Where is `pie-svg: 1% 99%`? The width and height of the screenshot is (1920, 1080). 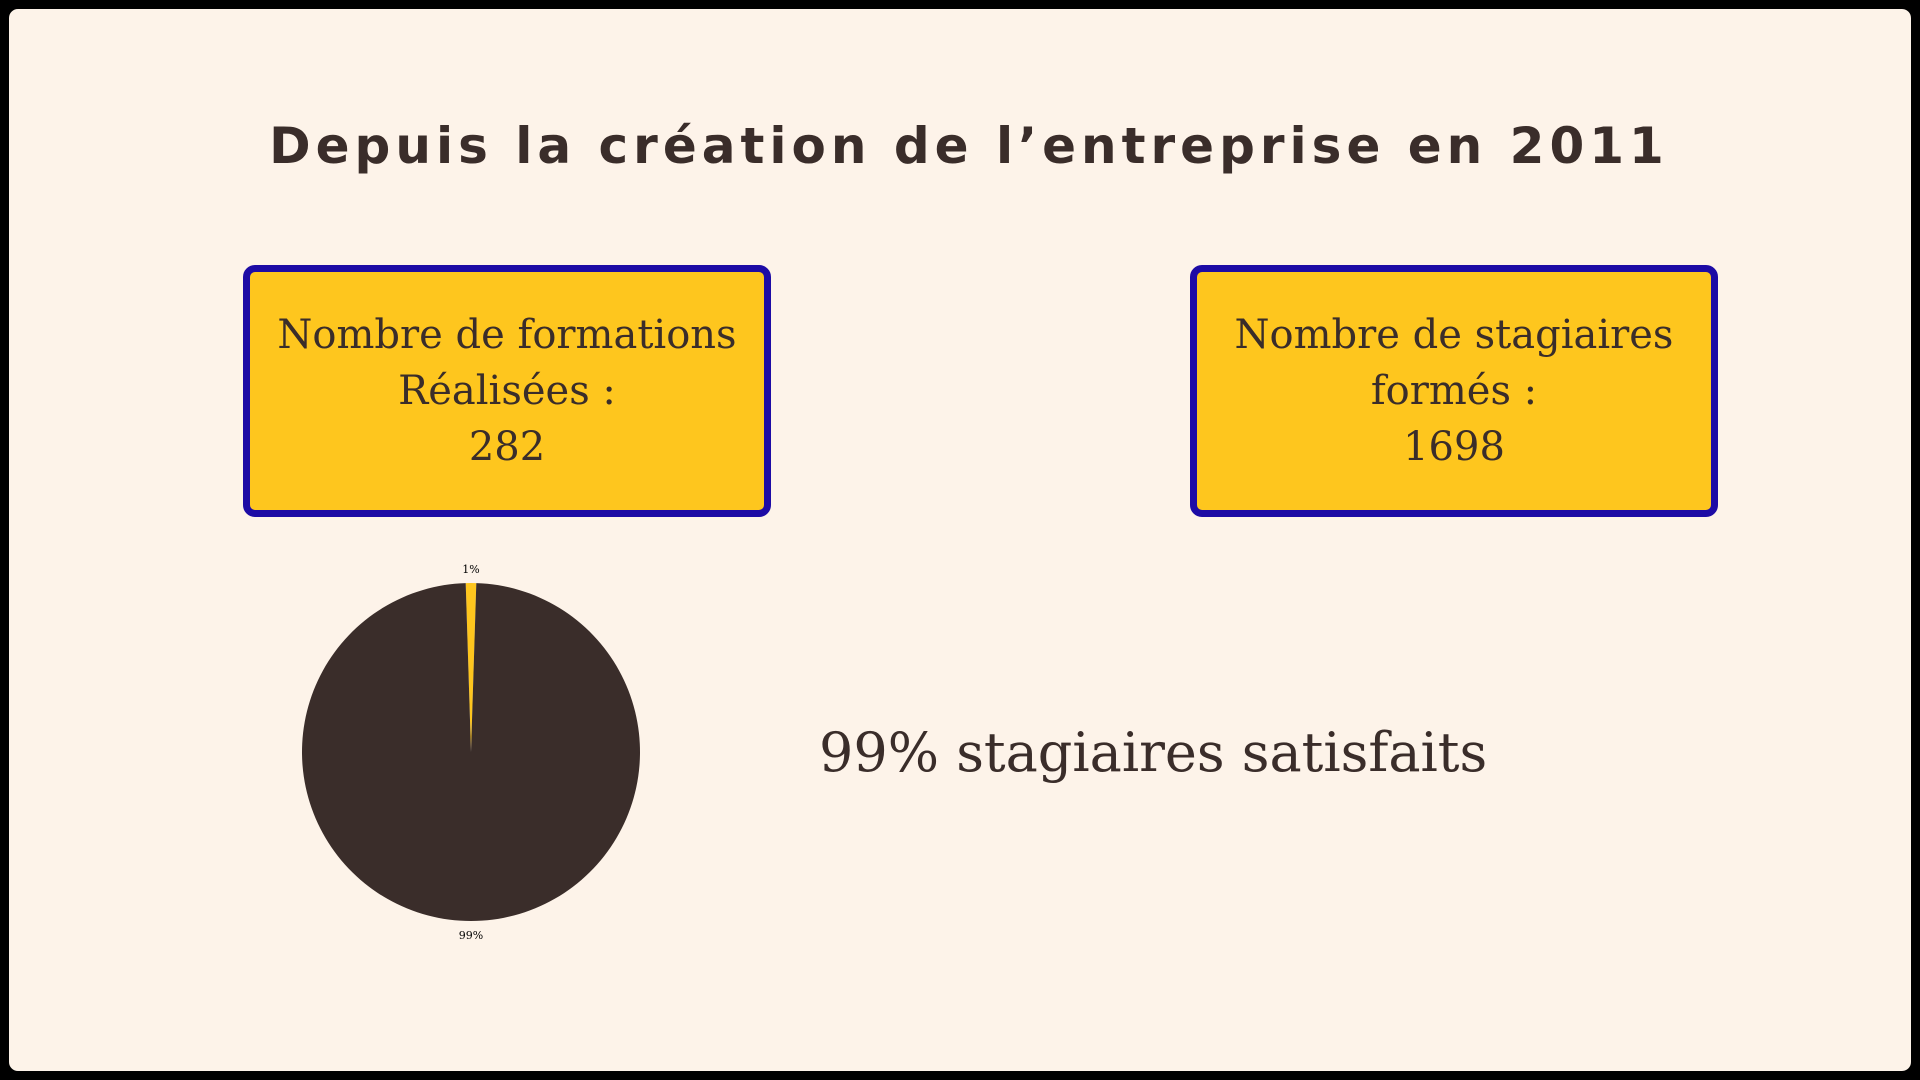
pie-svg: 1% 99% is located at coordinates (471, 752).